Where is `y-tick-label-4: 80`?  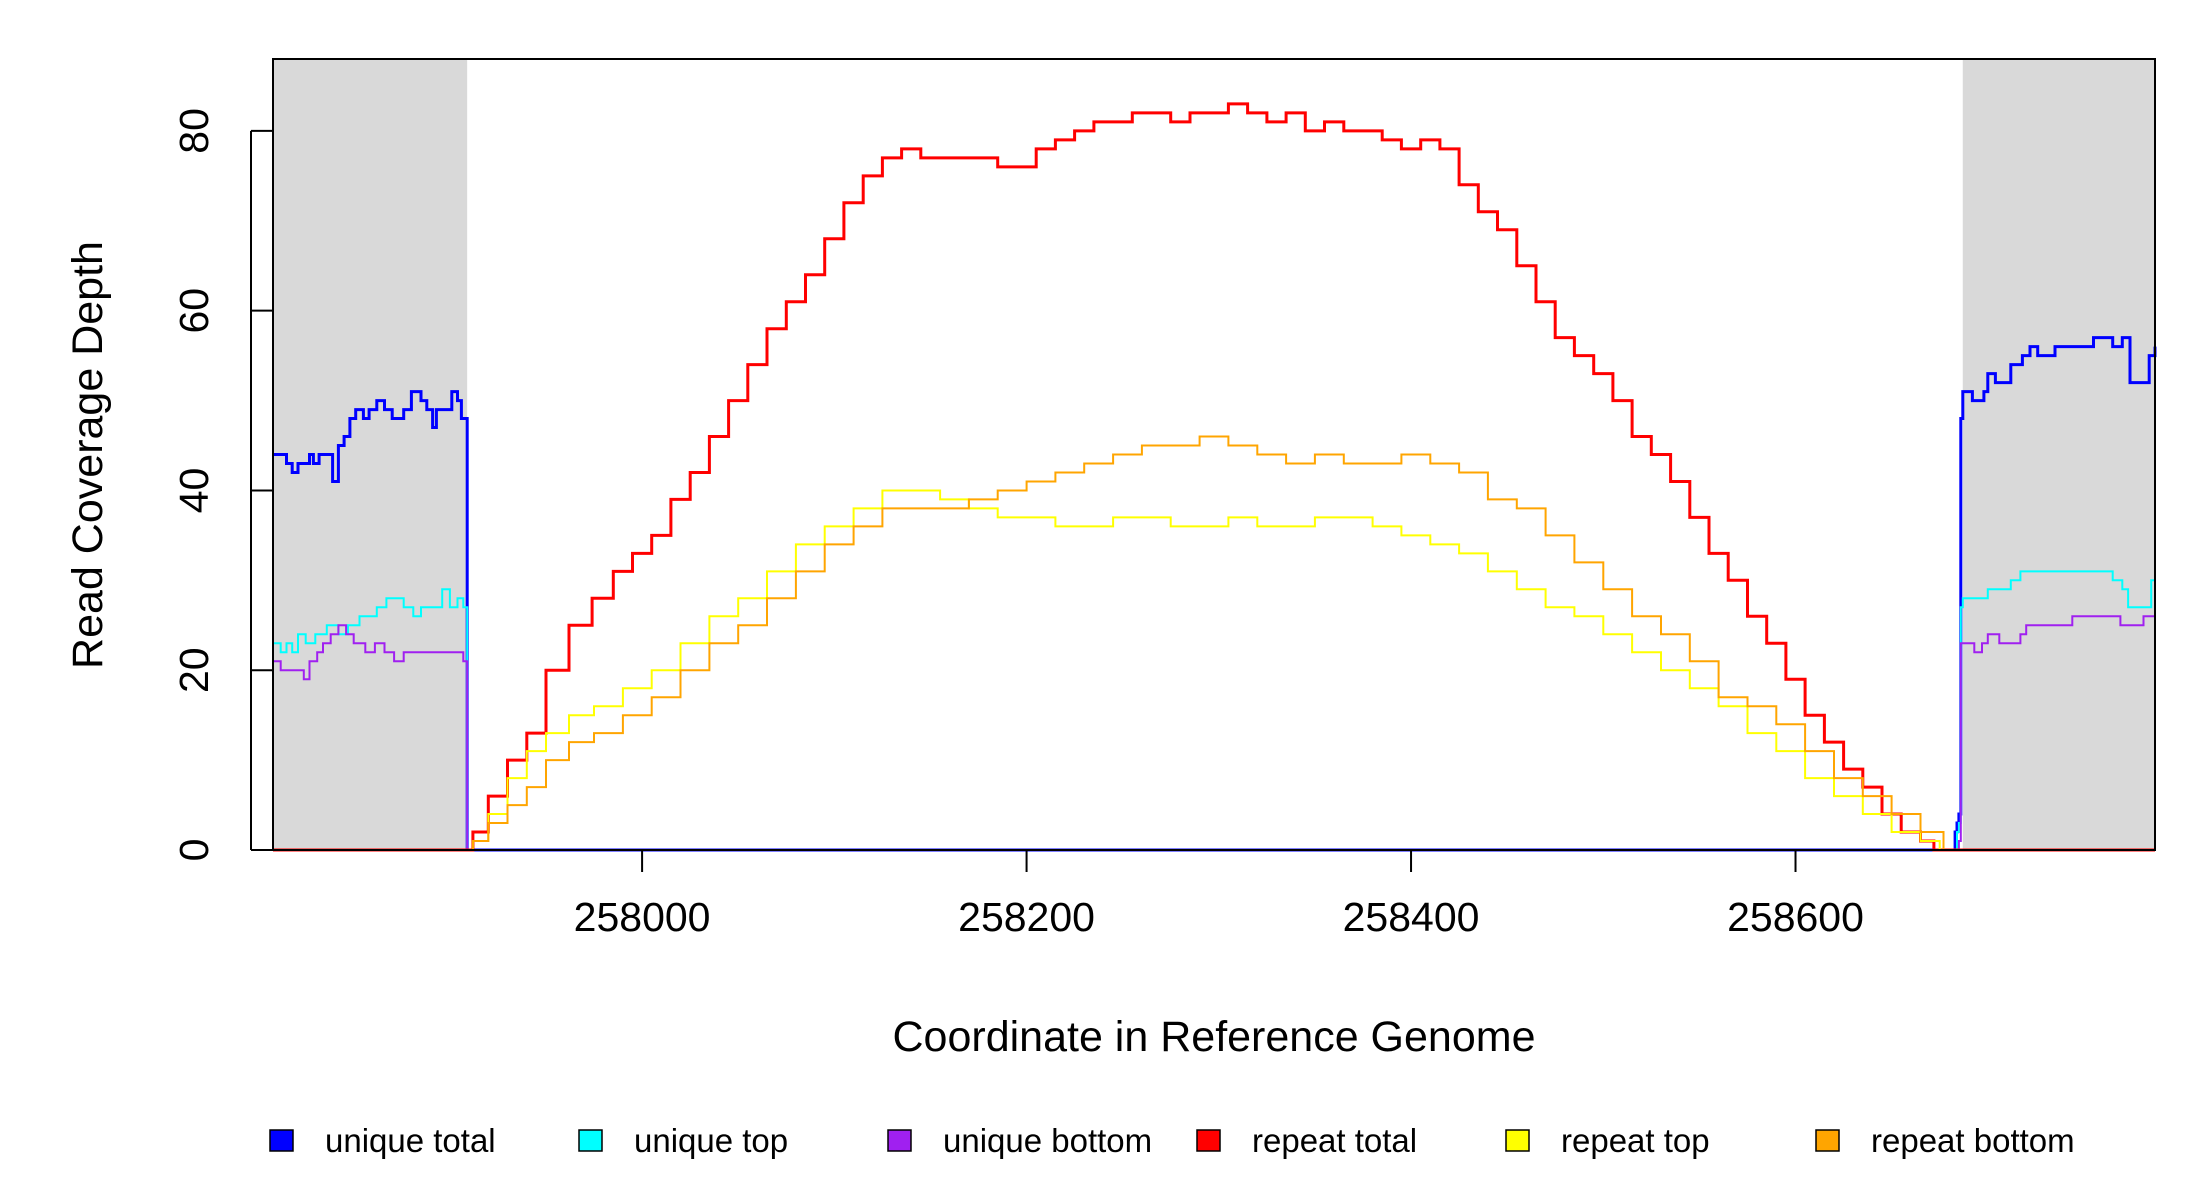
y-tick-label-4: 80 is located at coordinates (194, 131).